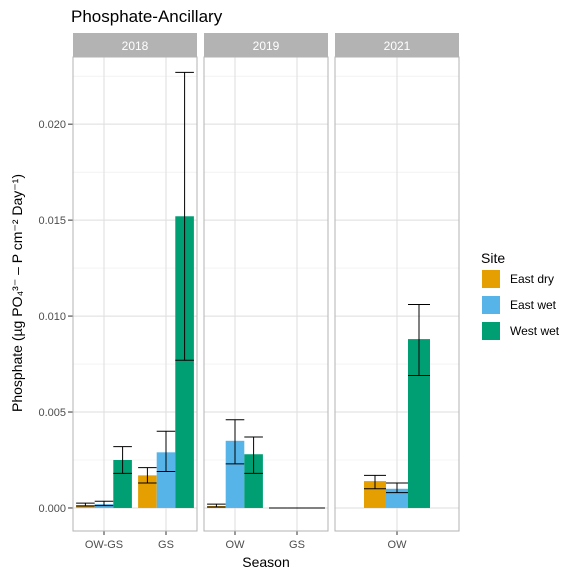 The image size is (576, 581). Describe the element at coordinates (52, 125) in the screenshot. I see `y-tick-label: 0.020` at that location.